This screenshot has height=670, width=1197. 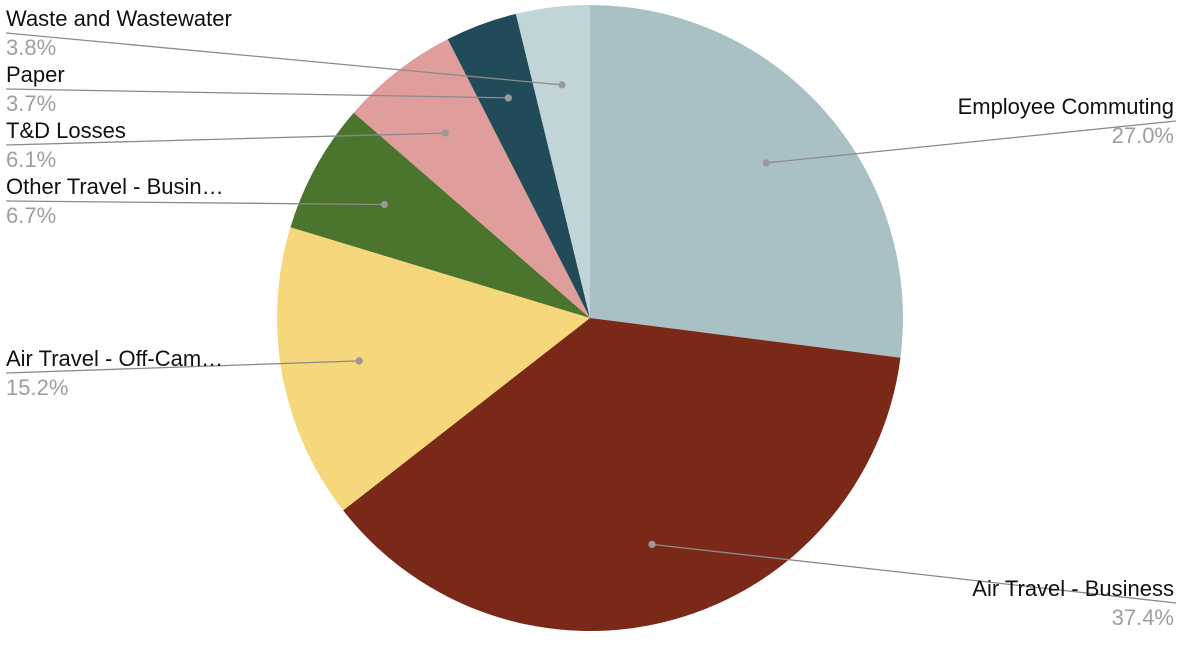 What do you see at coordinates (31, 159) in the screenshot?
I see `slice-value-t-d-losses: 6.1%` at bounding box center [31, 159].